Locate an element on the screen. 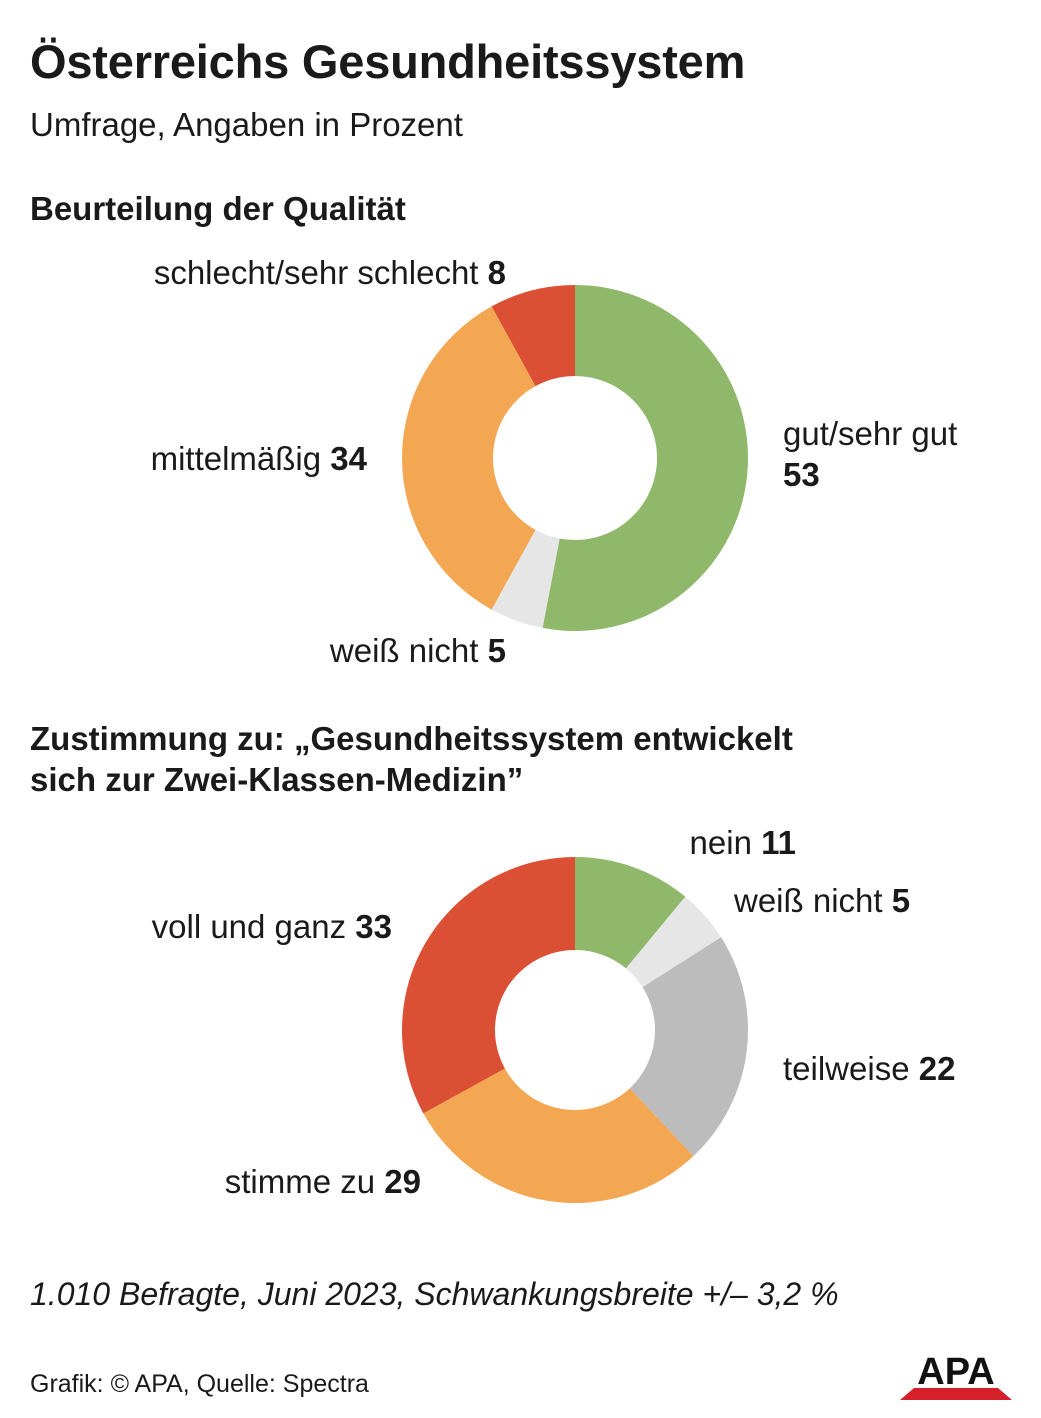  slice-voll-und-ganz is located at coordinates (488, 985).